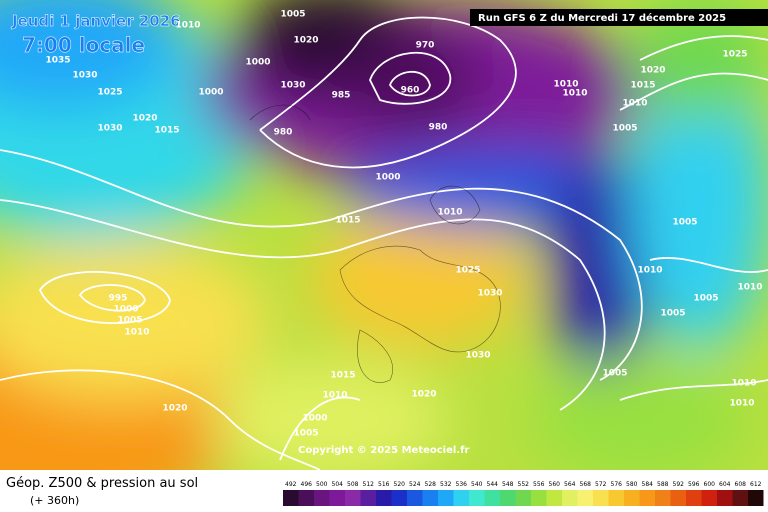 This screenshot has height=512, width=768. I want to click on colorbar-label: 512, so click(369, 484).